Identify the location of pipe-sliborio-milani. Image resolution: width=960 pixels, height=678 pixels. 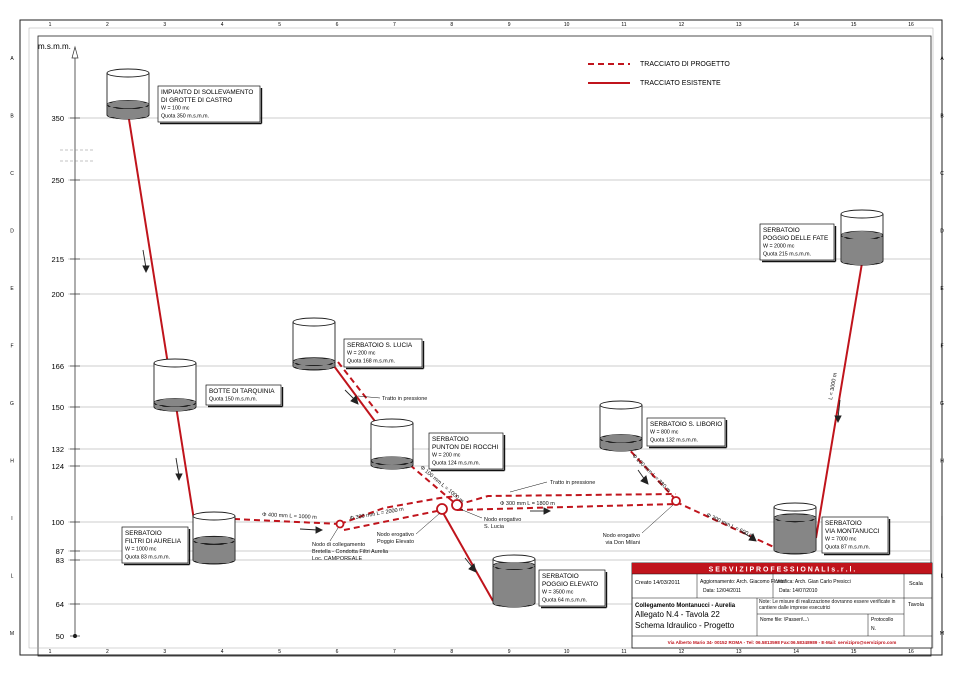
(650, 472).